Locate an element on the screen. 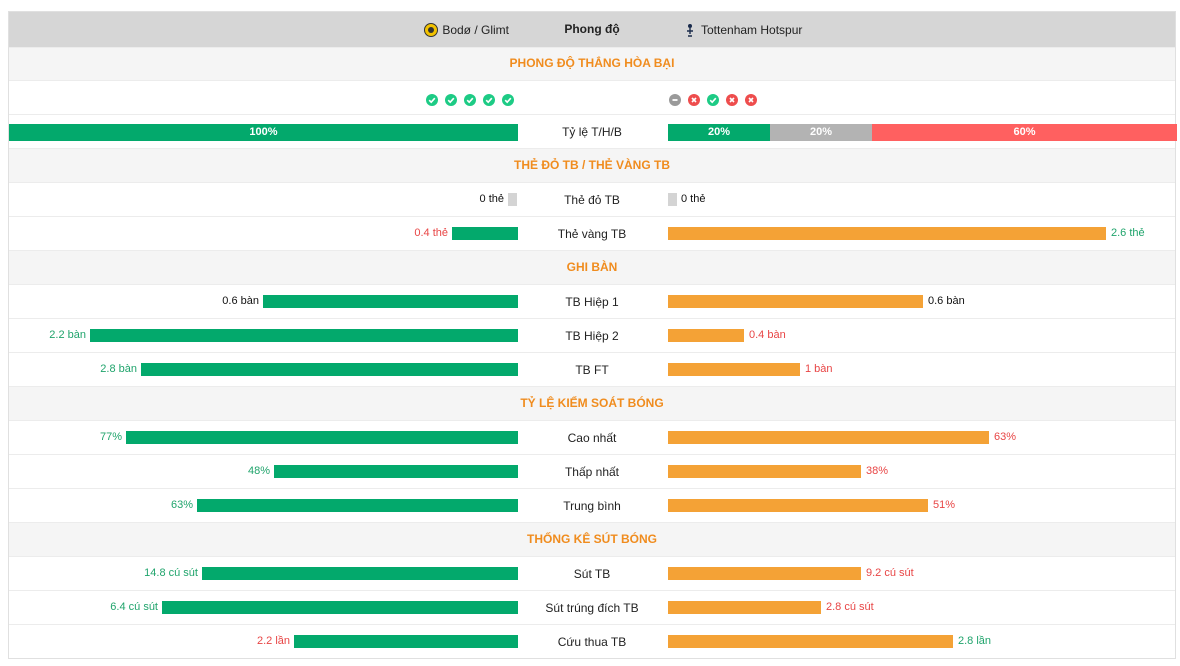 The height and width of the screenshot is (666, 1180). home-form-icons is located at coordinates (473, 99).